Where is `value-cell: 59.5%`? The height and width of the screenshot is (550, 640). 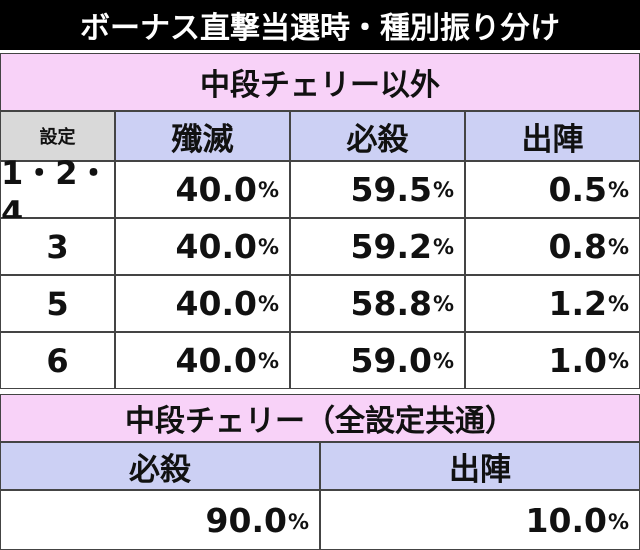
value-cell: 59.5% is located at coordinates (377, 189).